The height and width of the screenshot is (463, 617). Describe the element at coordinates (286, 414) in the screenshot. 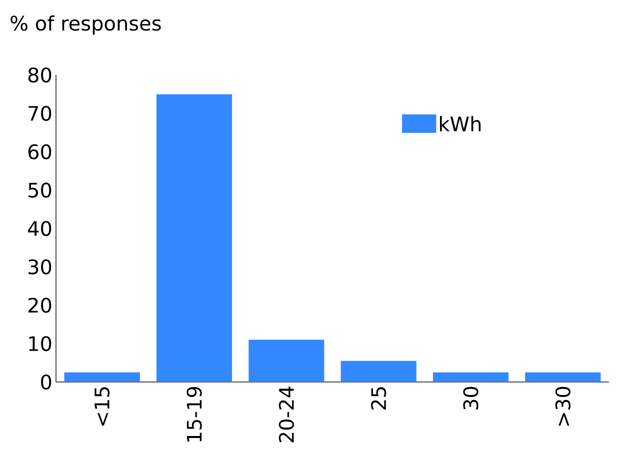

I see `x-tick-label: 20-24` at that location.